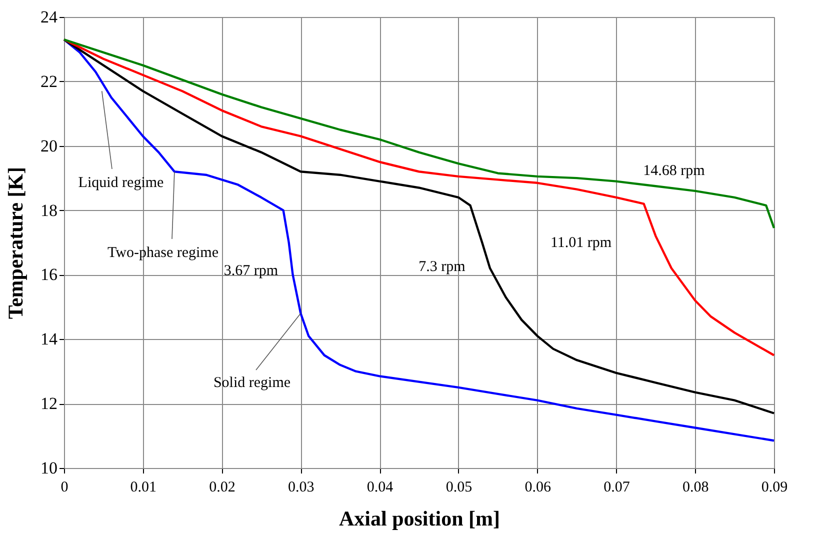 The height and width of the screenshot is (544, 831). What do you see at coordinates (538, 488) in the screenshot?
I see `x-tick-label: 0.06` at bounding box center [538, 488].